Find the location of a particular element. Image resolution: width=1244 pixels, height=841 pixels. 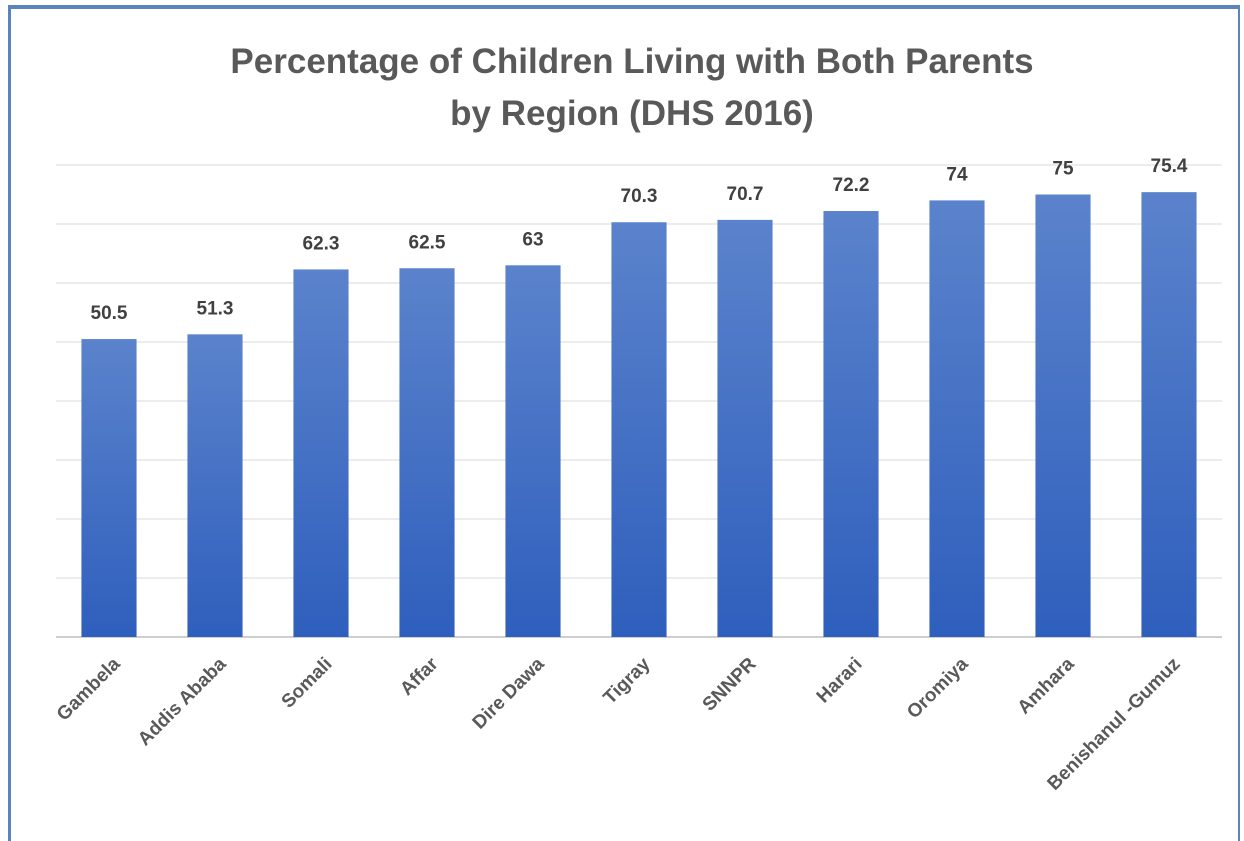

data-label: 75.4 is located at coordinates (1169, 166).